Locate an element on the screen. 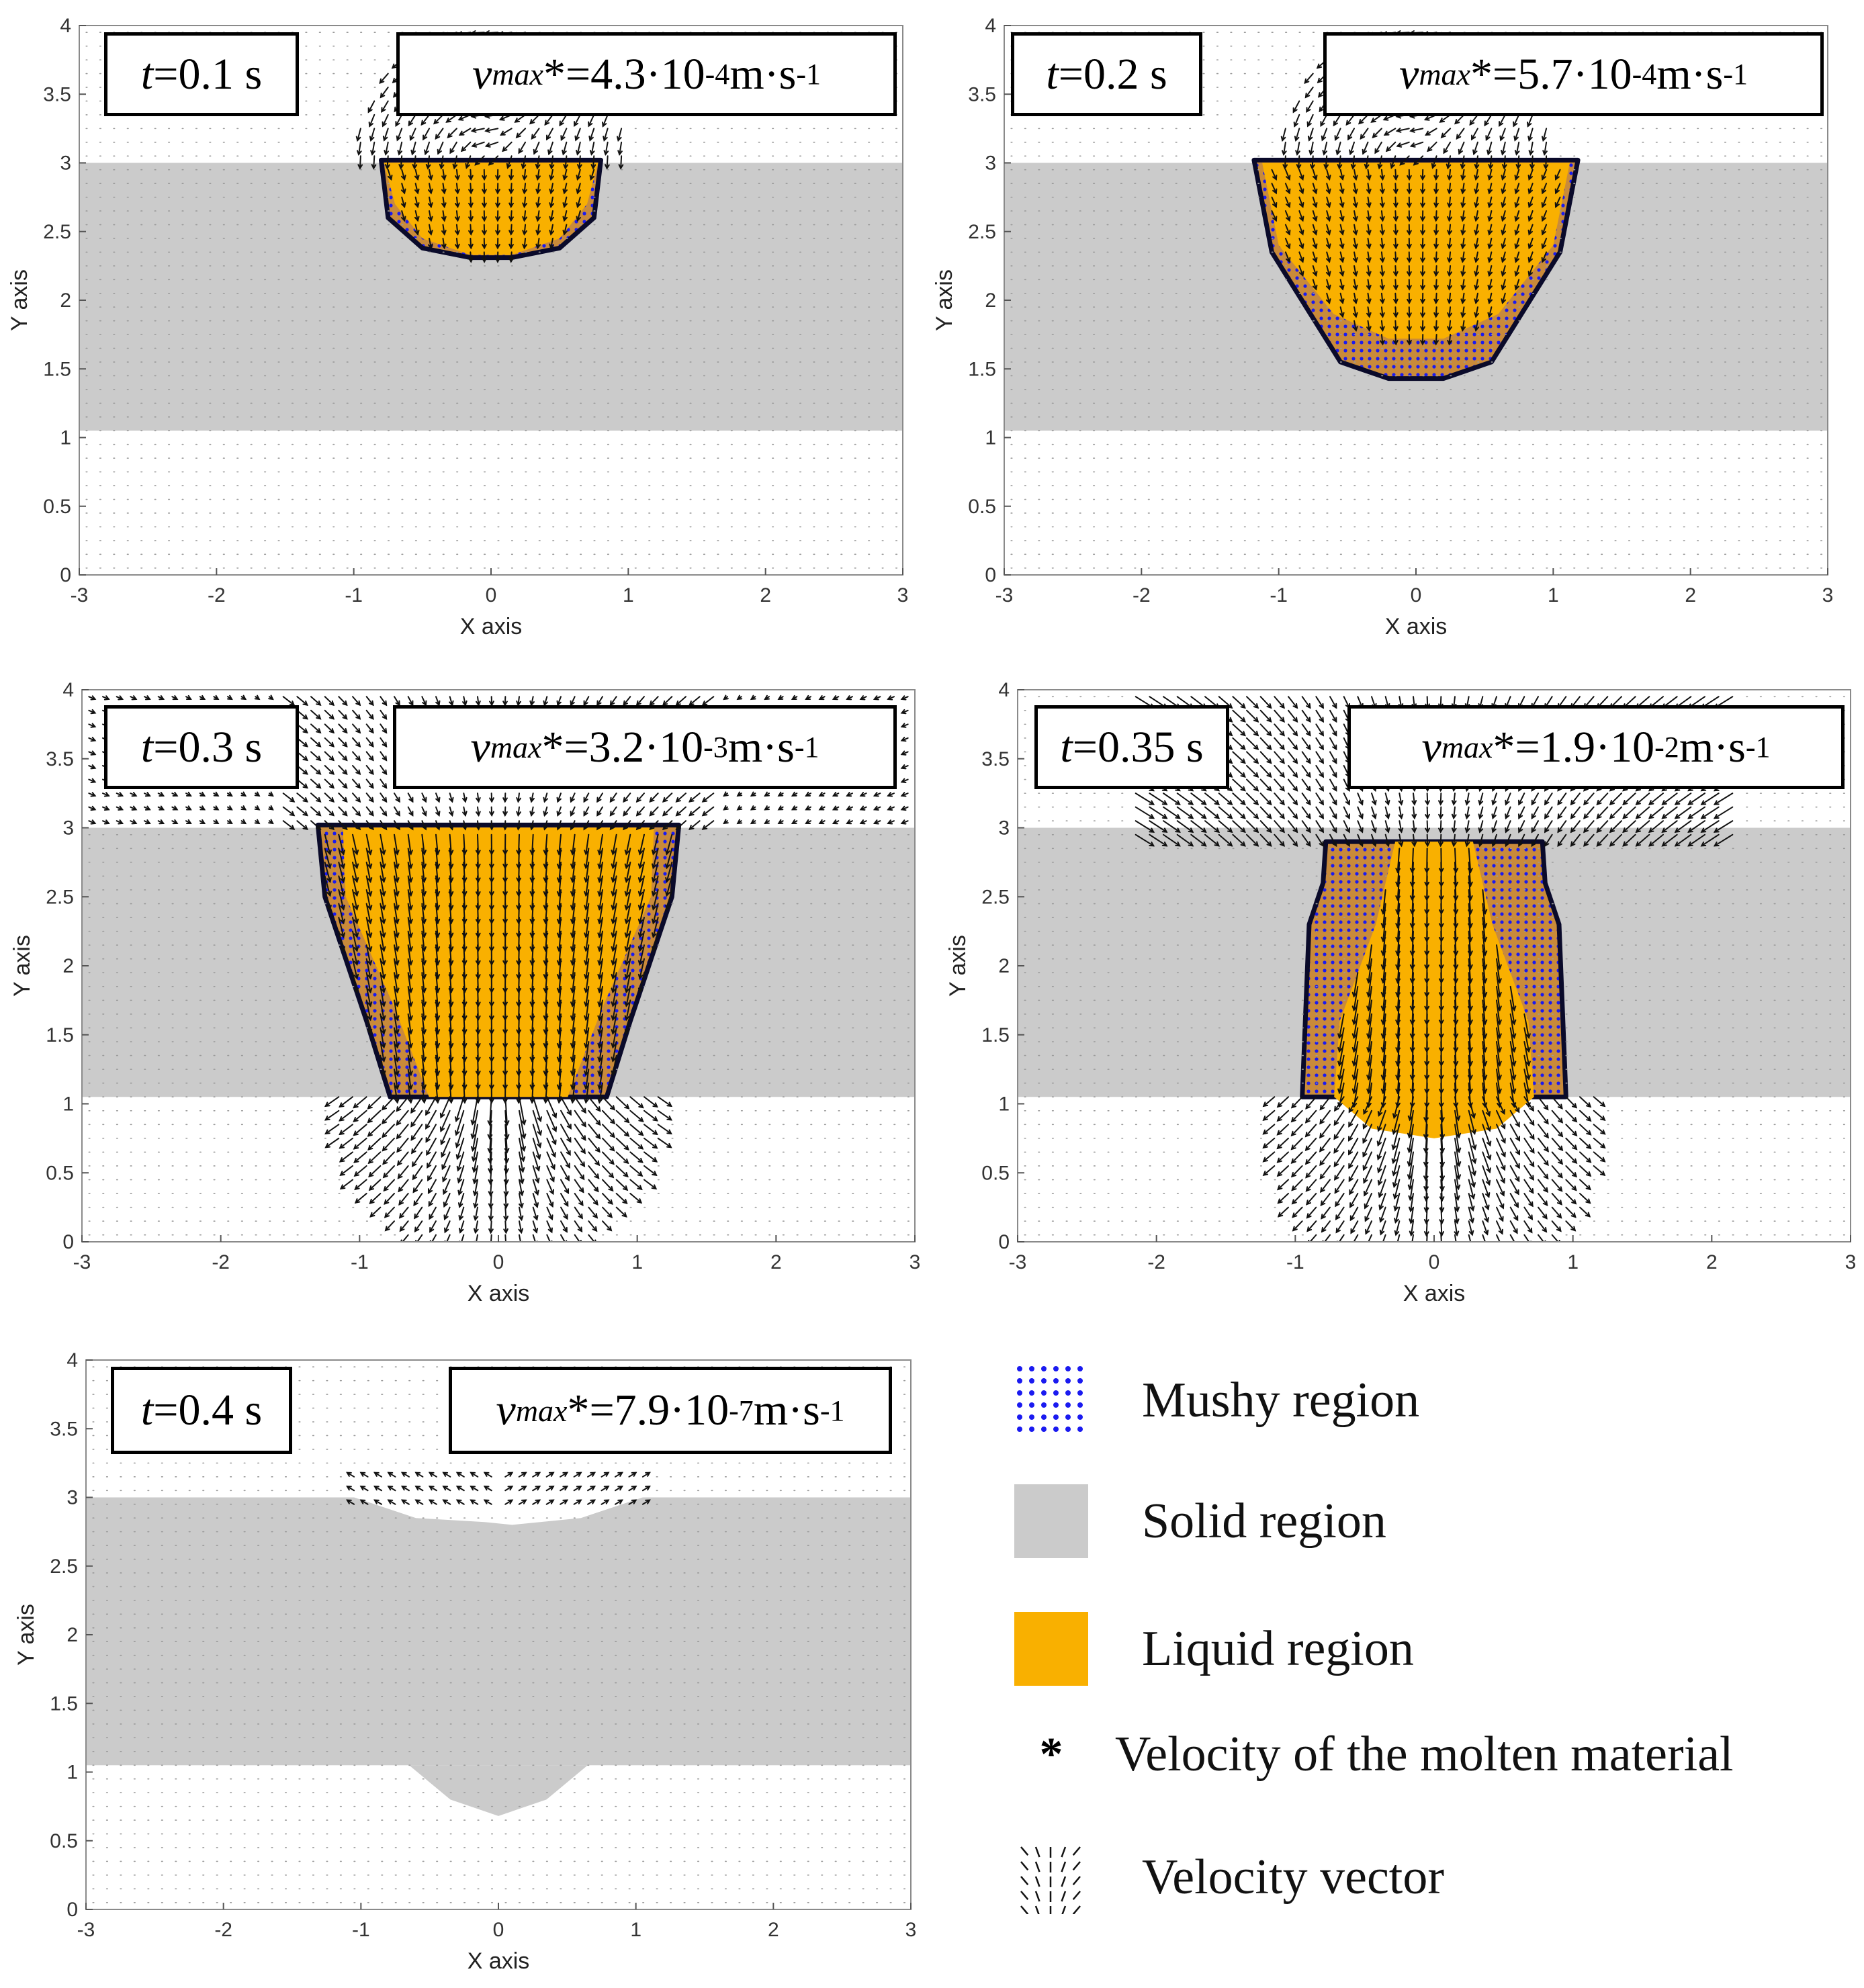 This screenshot has height=1988, width=1864. time-value: =0.3 s is located at coordinates (208, 747).